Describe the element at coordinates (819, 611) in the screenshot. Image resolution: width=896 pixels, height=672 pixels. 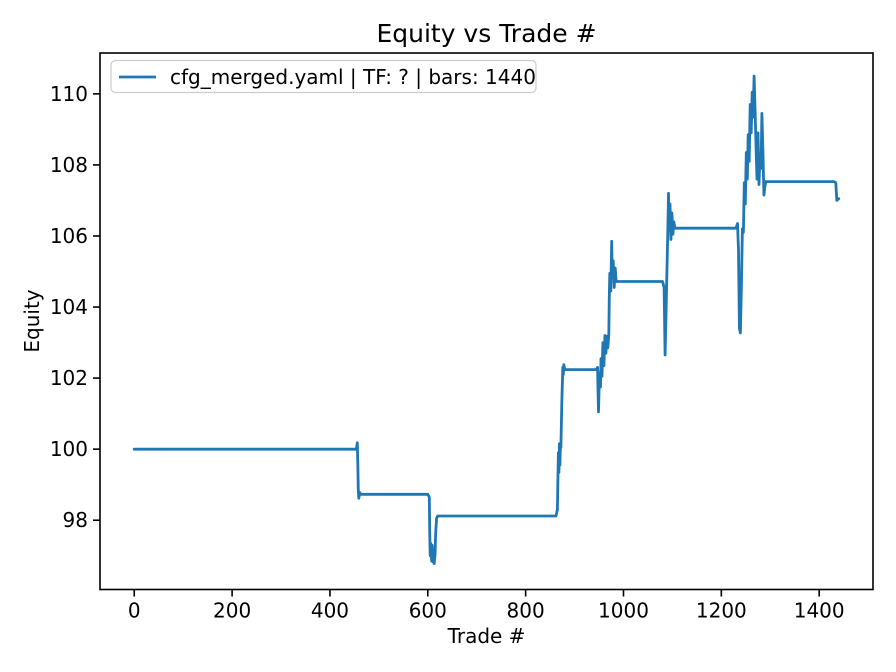
I see `x-tick-label: 1400` at that location.